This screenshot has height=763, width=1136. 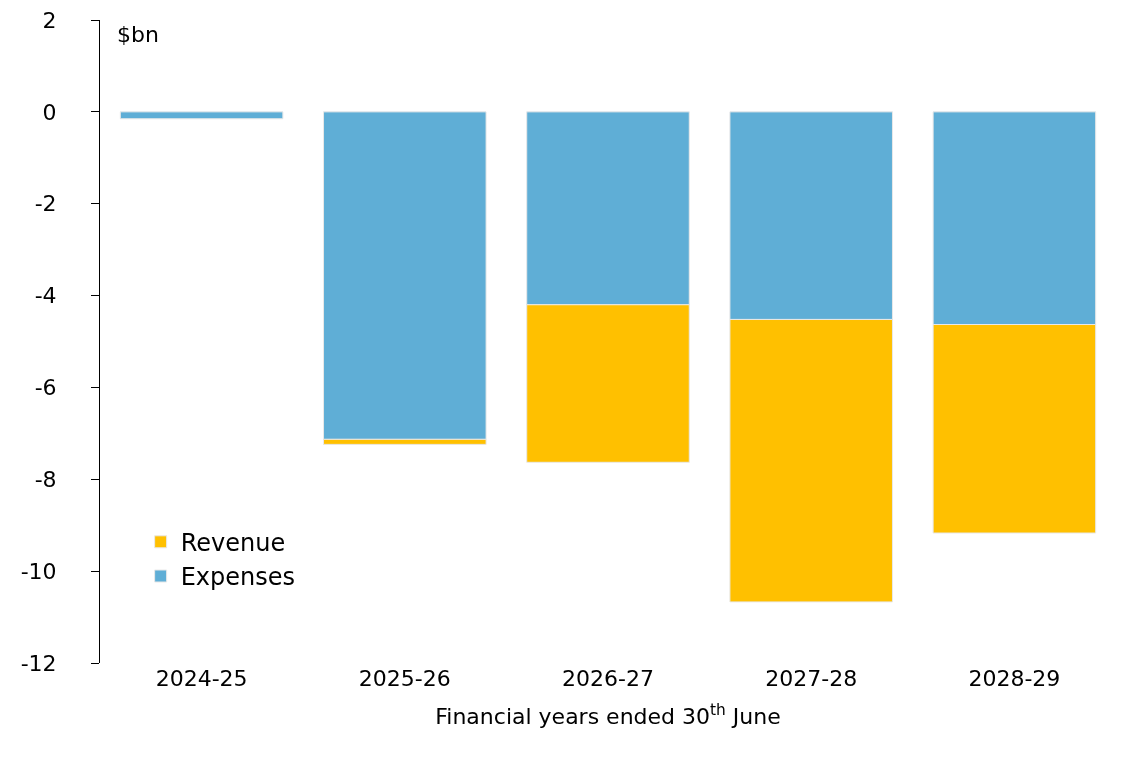 What do you see at coordinates (404, 678) in the screenshot?
I see `x-tick-label: 2025-26` at bounding box center [404, 678].